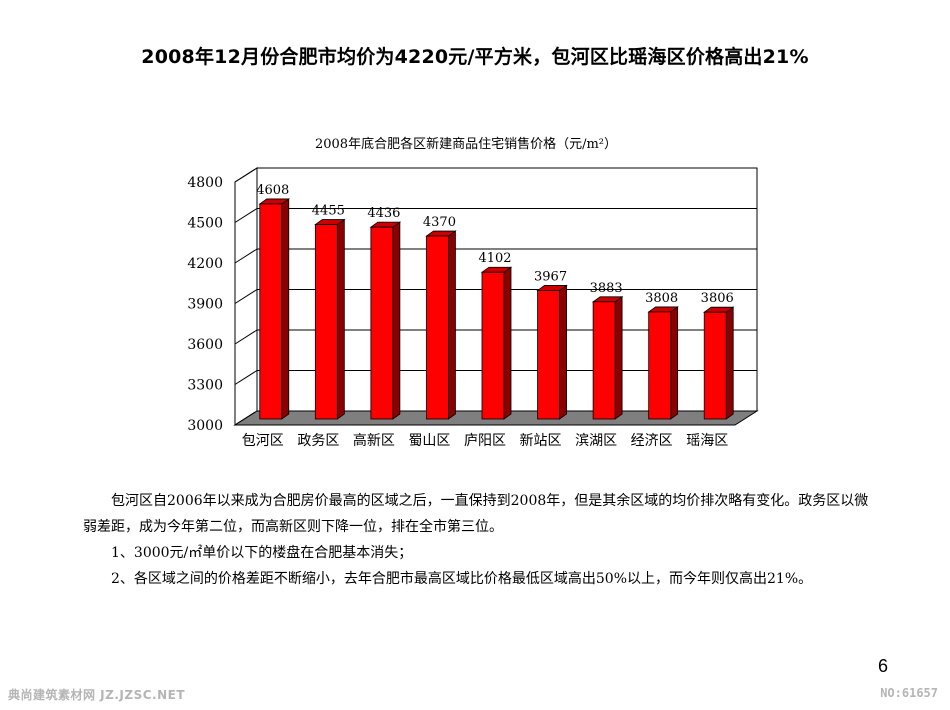 This screenshot has width=950, height=710. What do you see at coordinates (661, 298) in the screenshot?
I see `data-label: 3808` at bounding box center [661, 298].